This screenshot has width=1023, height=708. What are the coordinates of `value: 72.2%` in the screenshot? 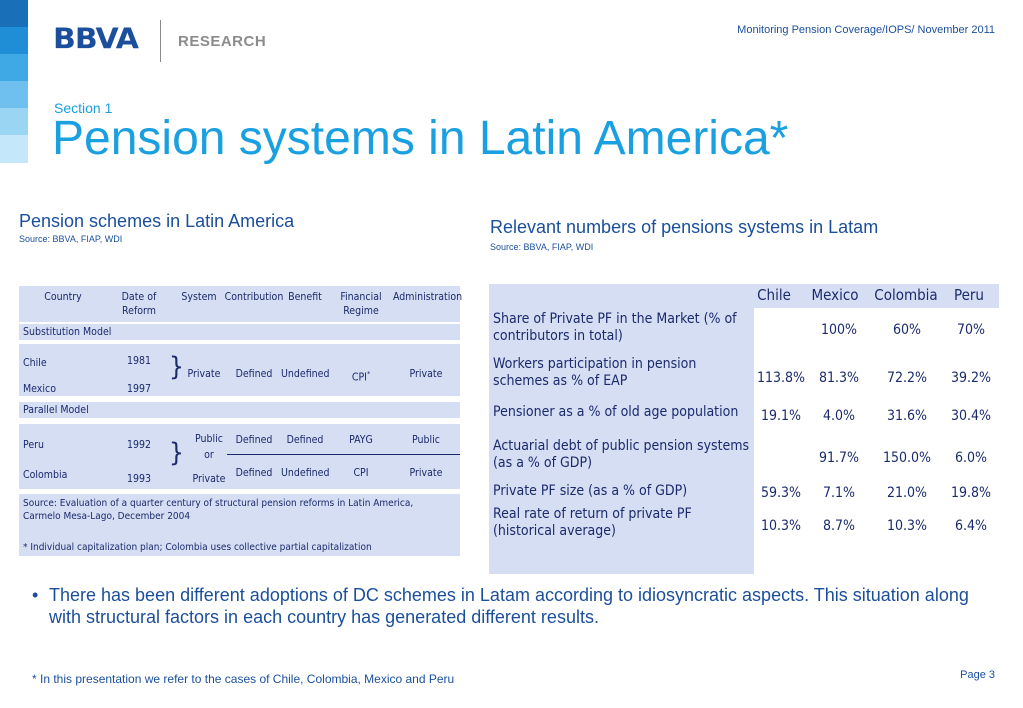 It's located at (906, 378).